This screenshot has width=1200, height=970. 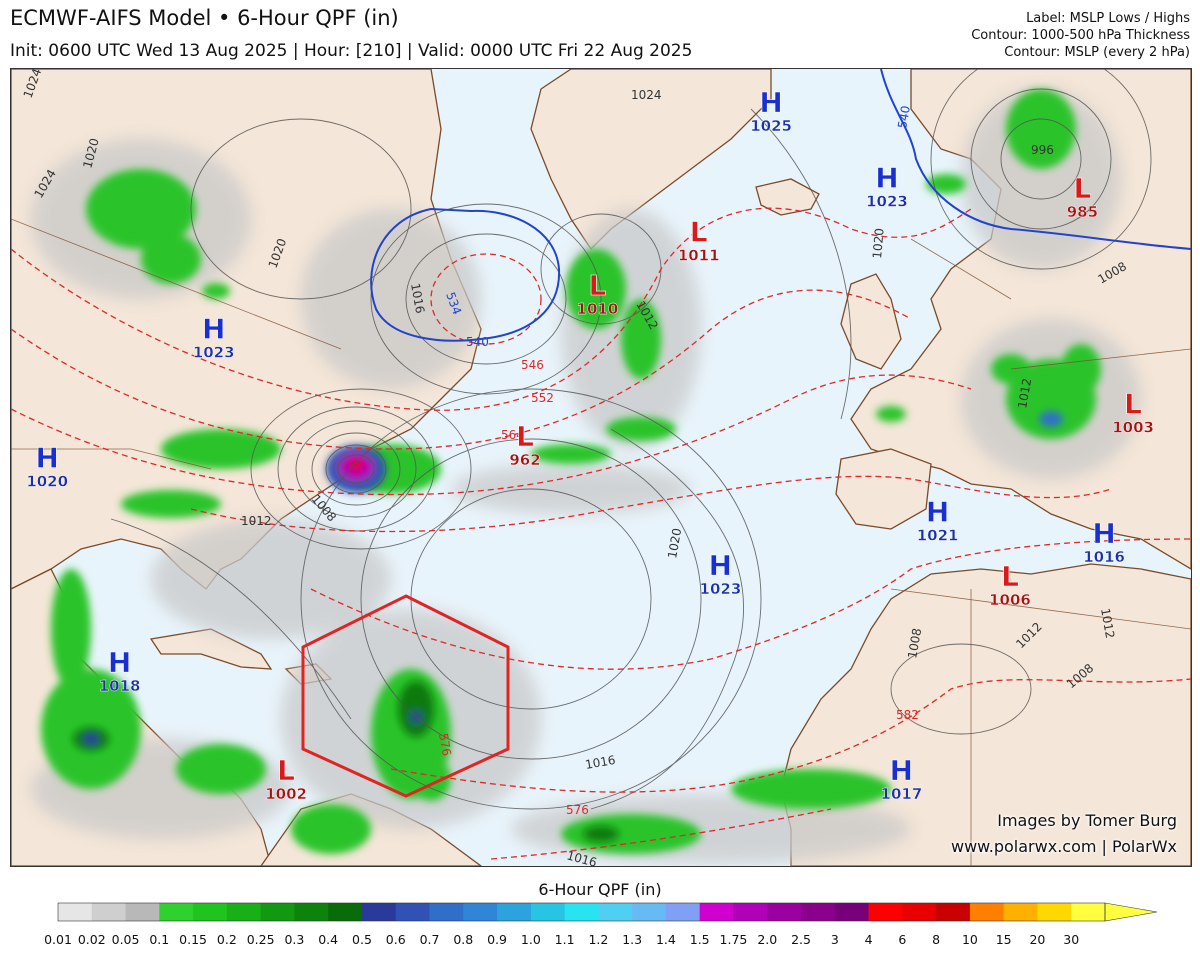 What do you see at coordinates (120, 686) in the screenshot?
I see `pressure-value-label: 1018` at bounding box center [120, 686].